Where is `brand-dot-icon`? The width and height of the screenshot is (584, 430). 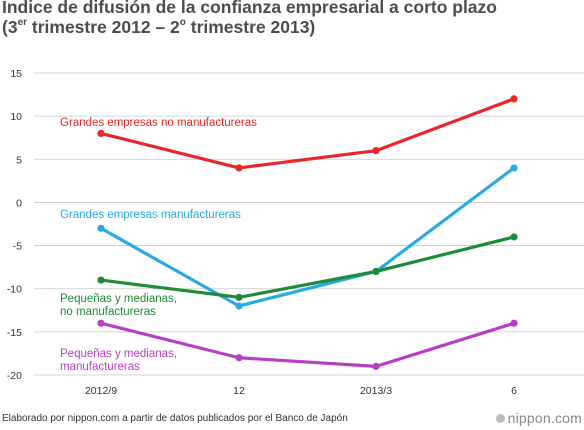 brand-dot-icon is located at coordinates (500, 418).